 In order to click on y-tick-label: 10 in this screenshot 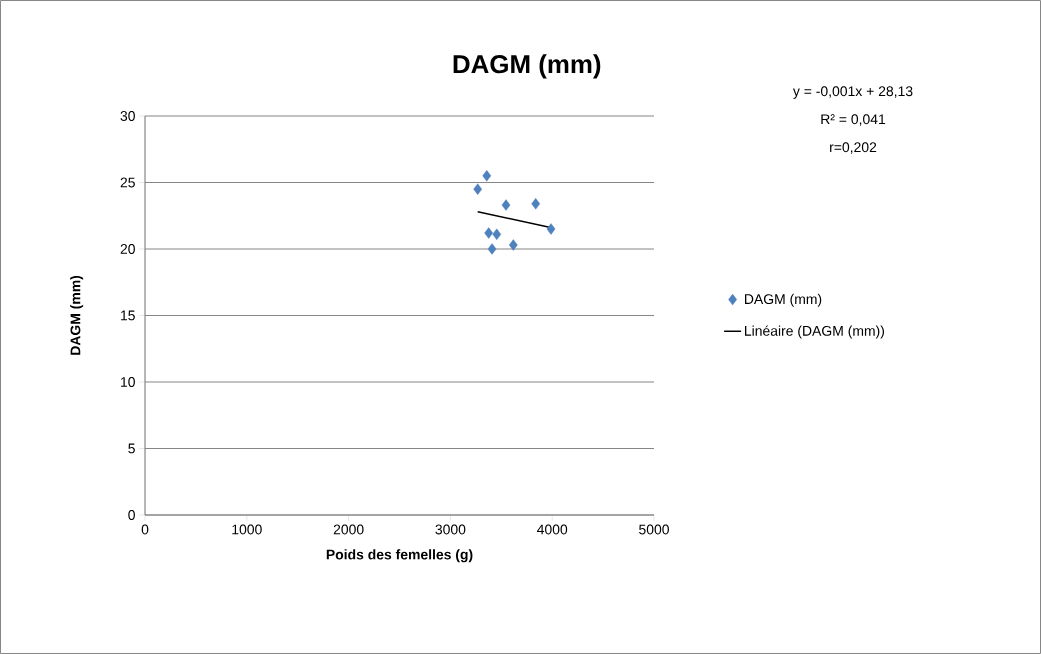, I will do `click(128, 382)`.